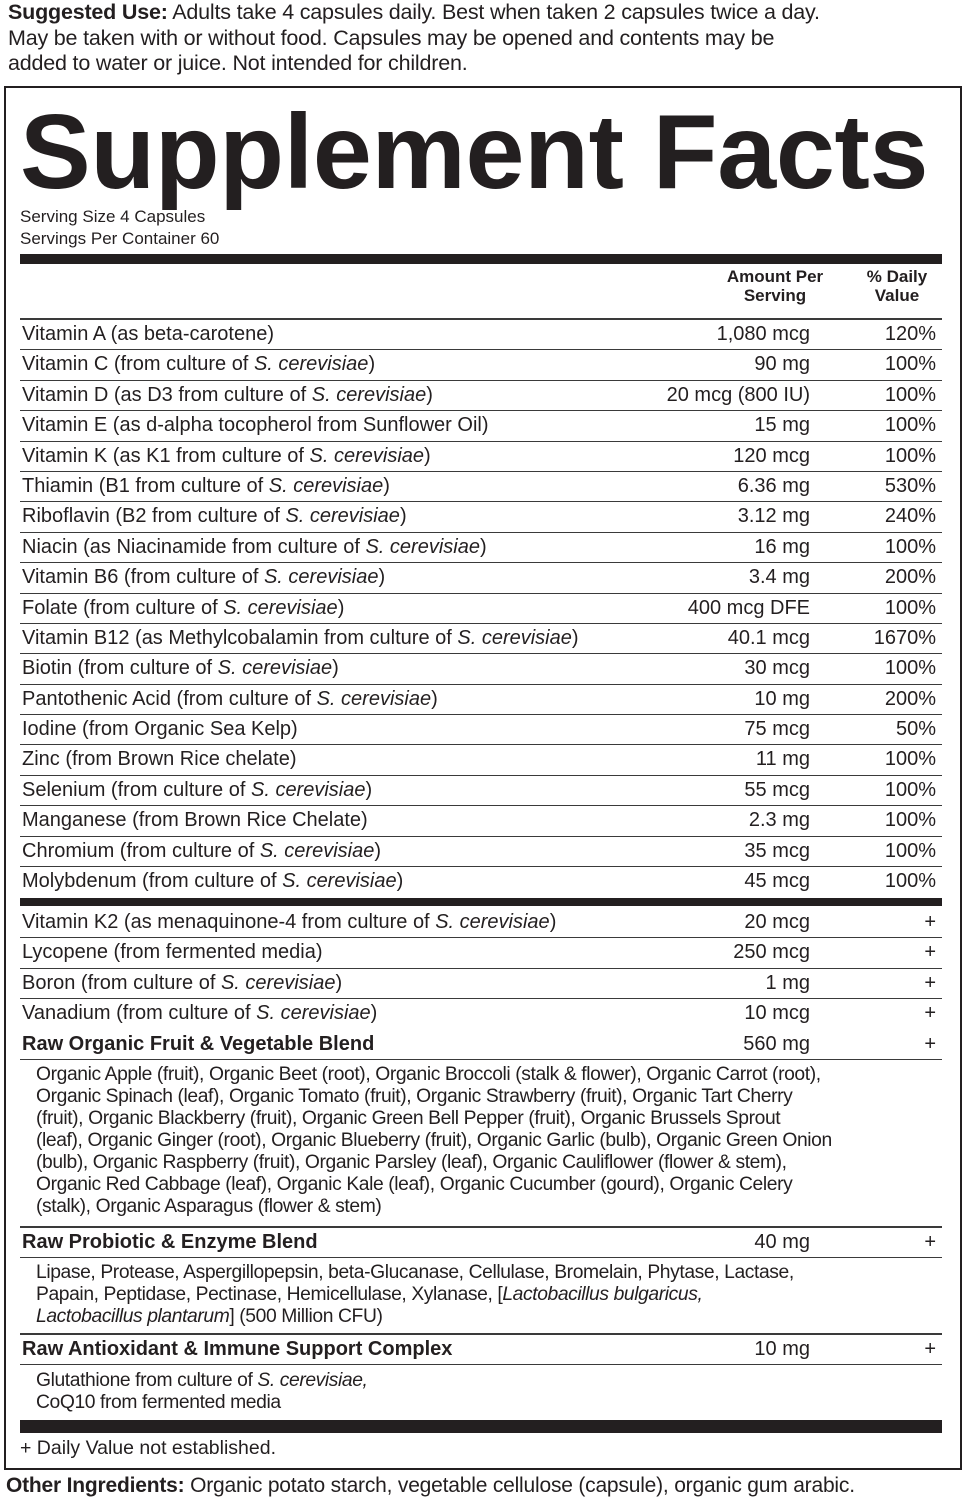 This screenshot has height=1500, width=964. What do you see at coordinates (763, 334) in the screenshot?
I see `amount: 1,080 mcg` at bounding box center [763, 334].